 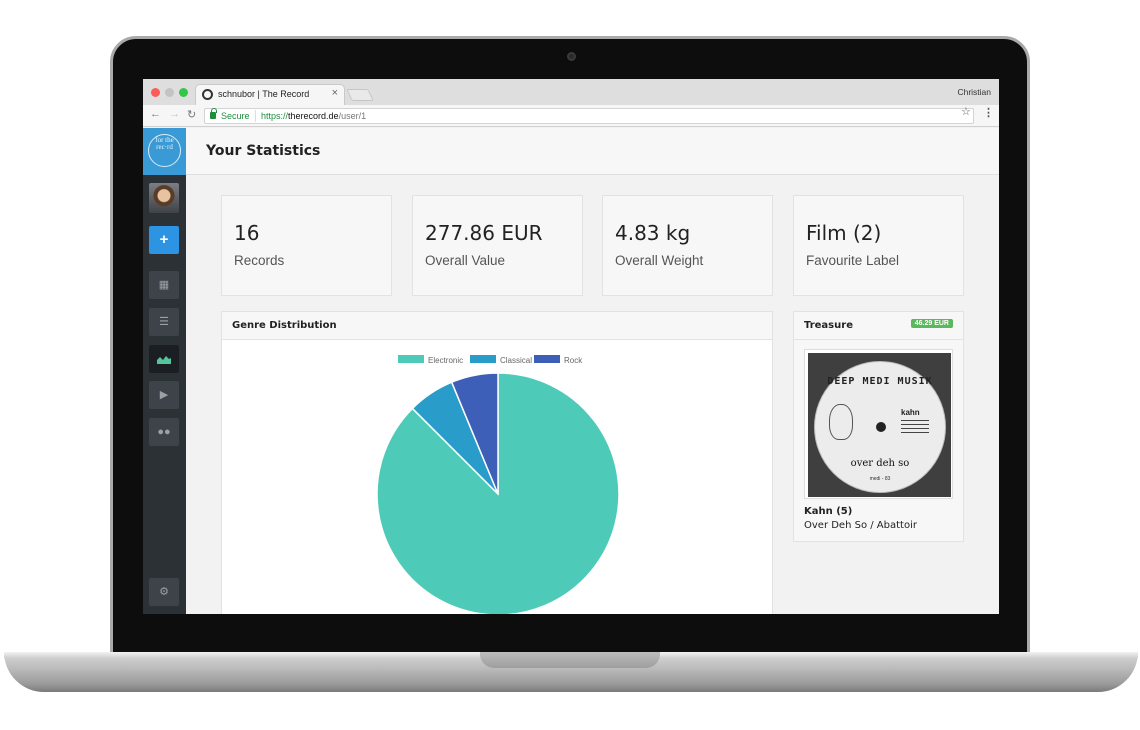 What do you see at coordinates (155, 92) in the screenshot?
I see `close-window-button` at bounding box center [155, 92].